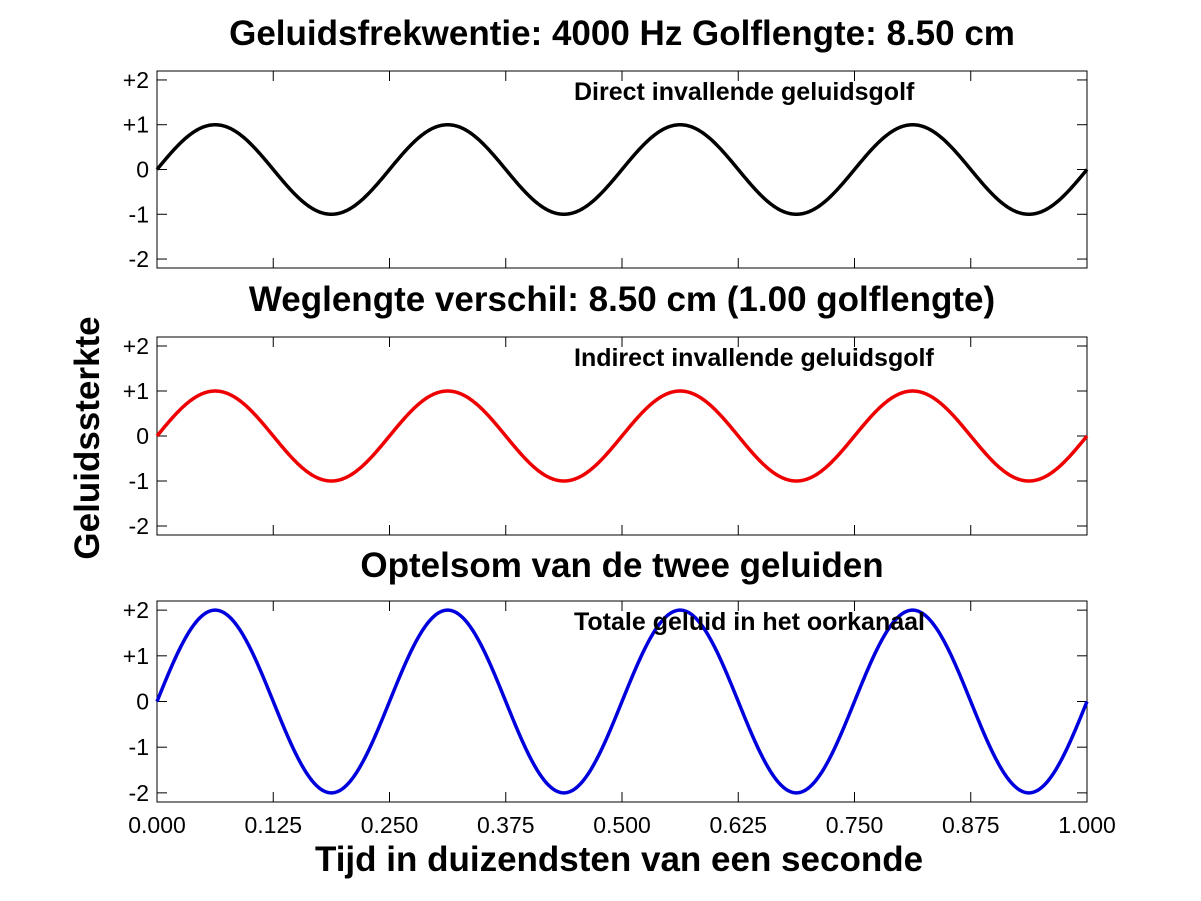  What do you see at coordinates (157, 825) in the screenshot?
I see `x-tick-label: 0.000` at bounding box center [157, 825].